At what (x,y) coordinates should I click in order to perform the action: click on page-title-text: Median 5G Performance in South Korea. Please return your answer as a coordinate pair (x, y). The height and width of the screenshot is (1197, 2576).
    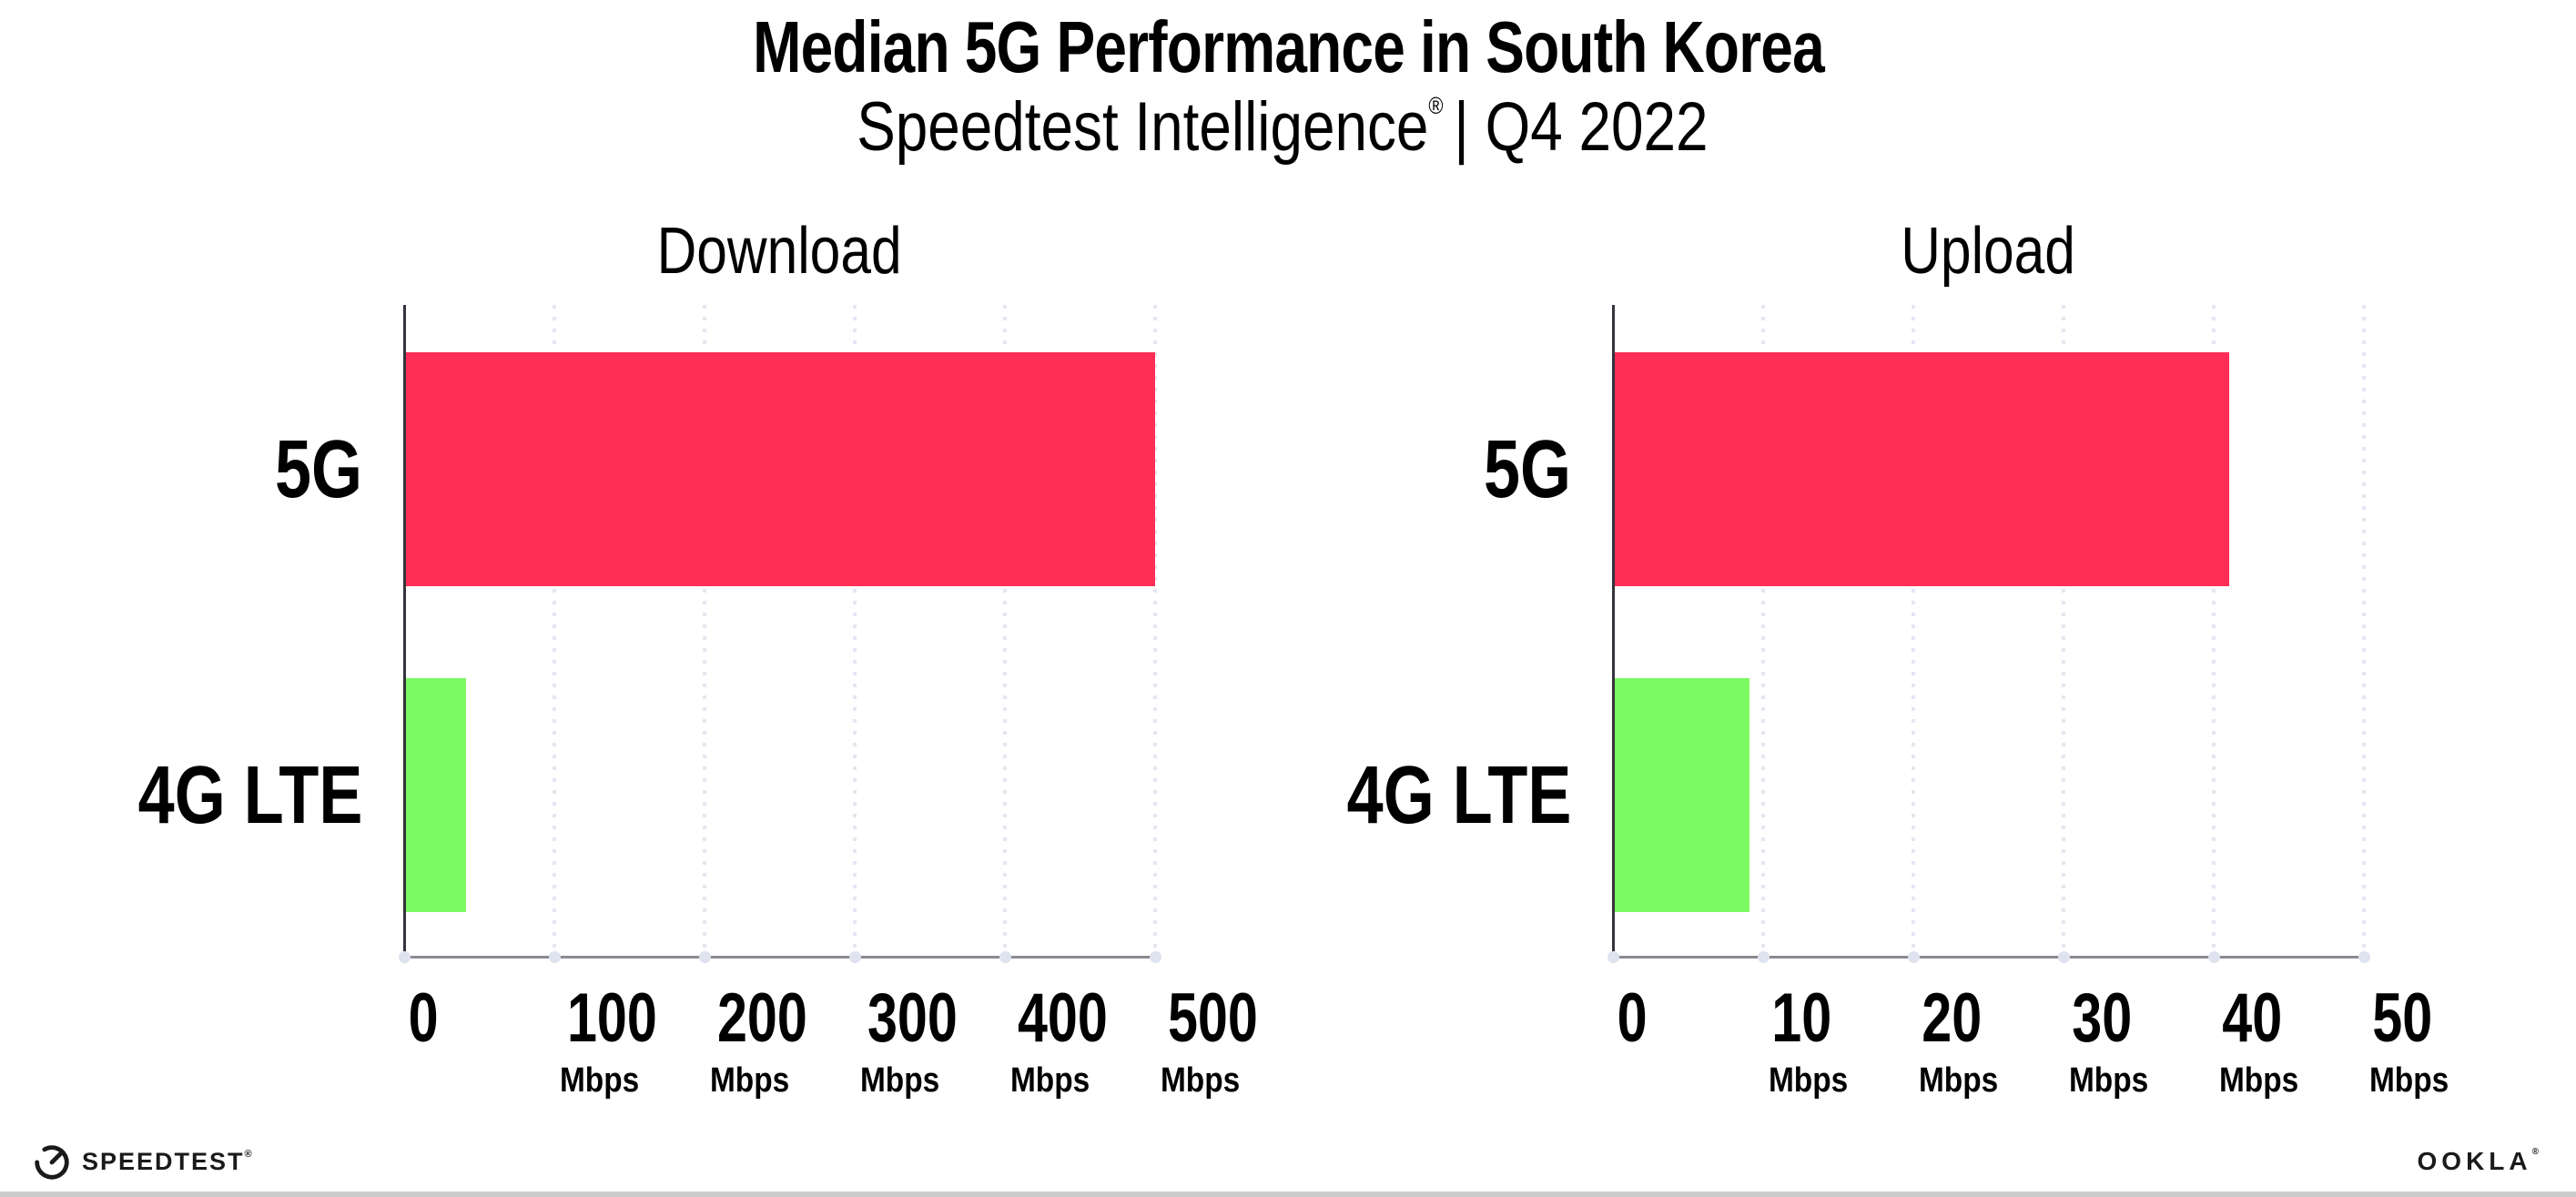
    Looking at the image, I should click on (1288, 47).